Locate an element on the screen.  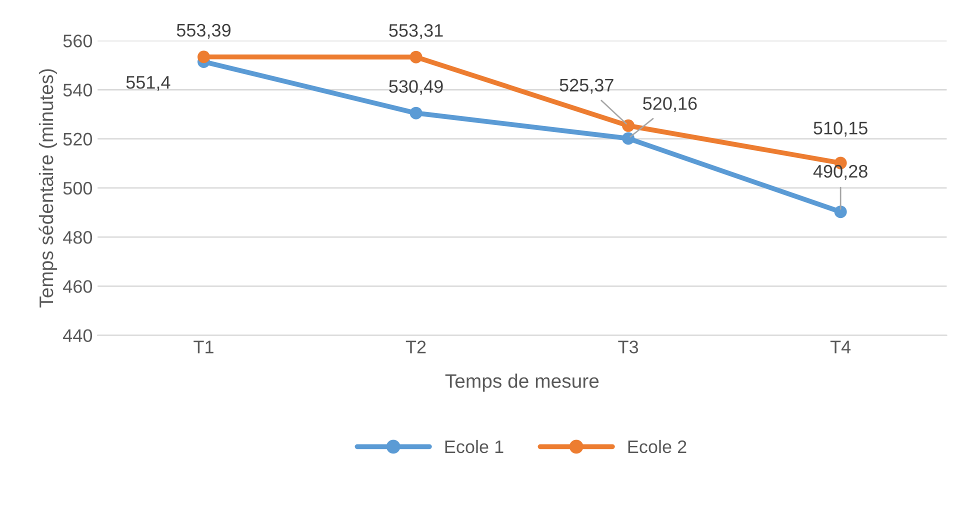
y-tick-label: 540 is located at coordinates (77, 90).